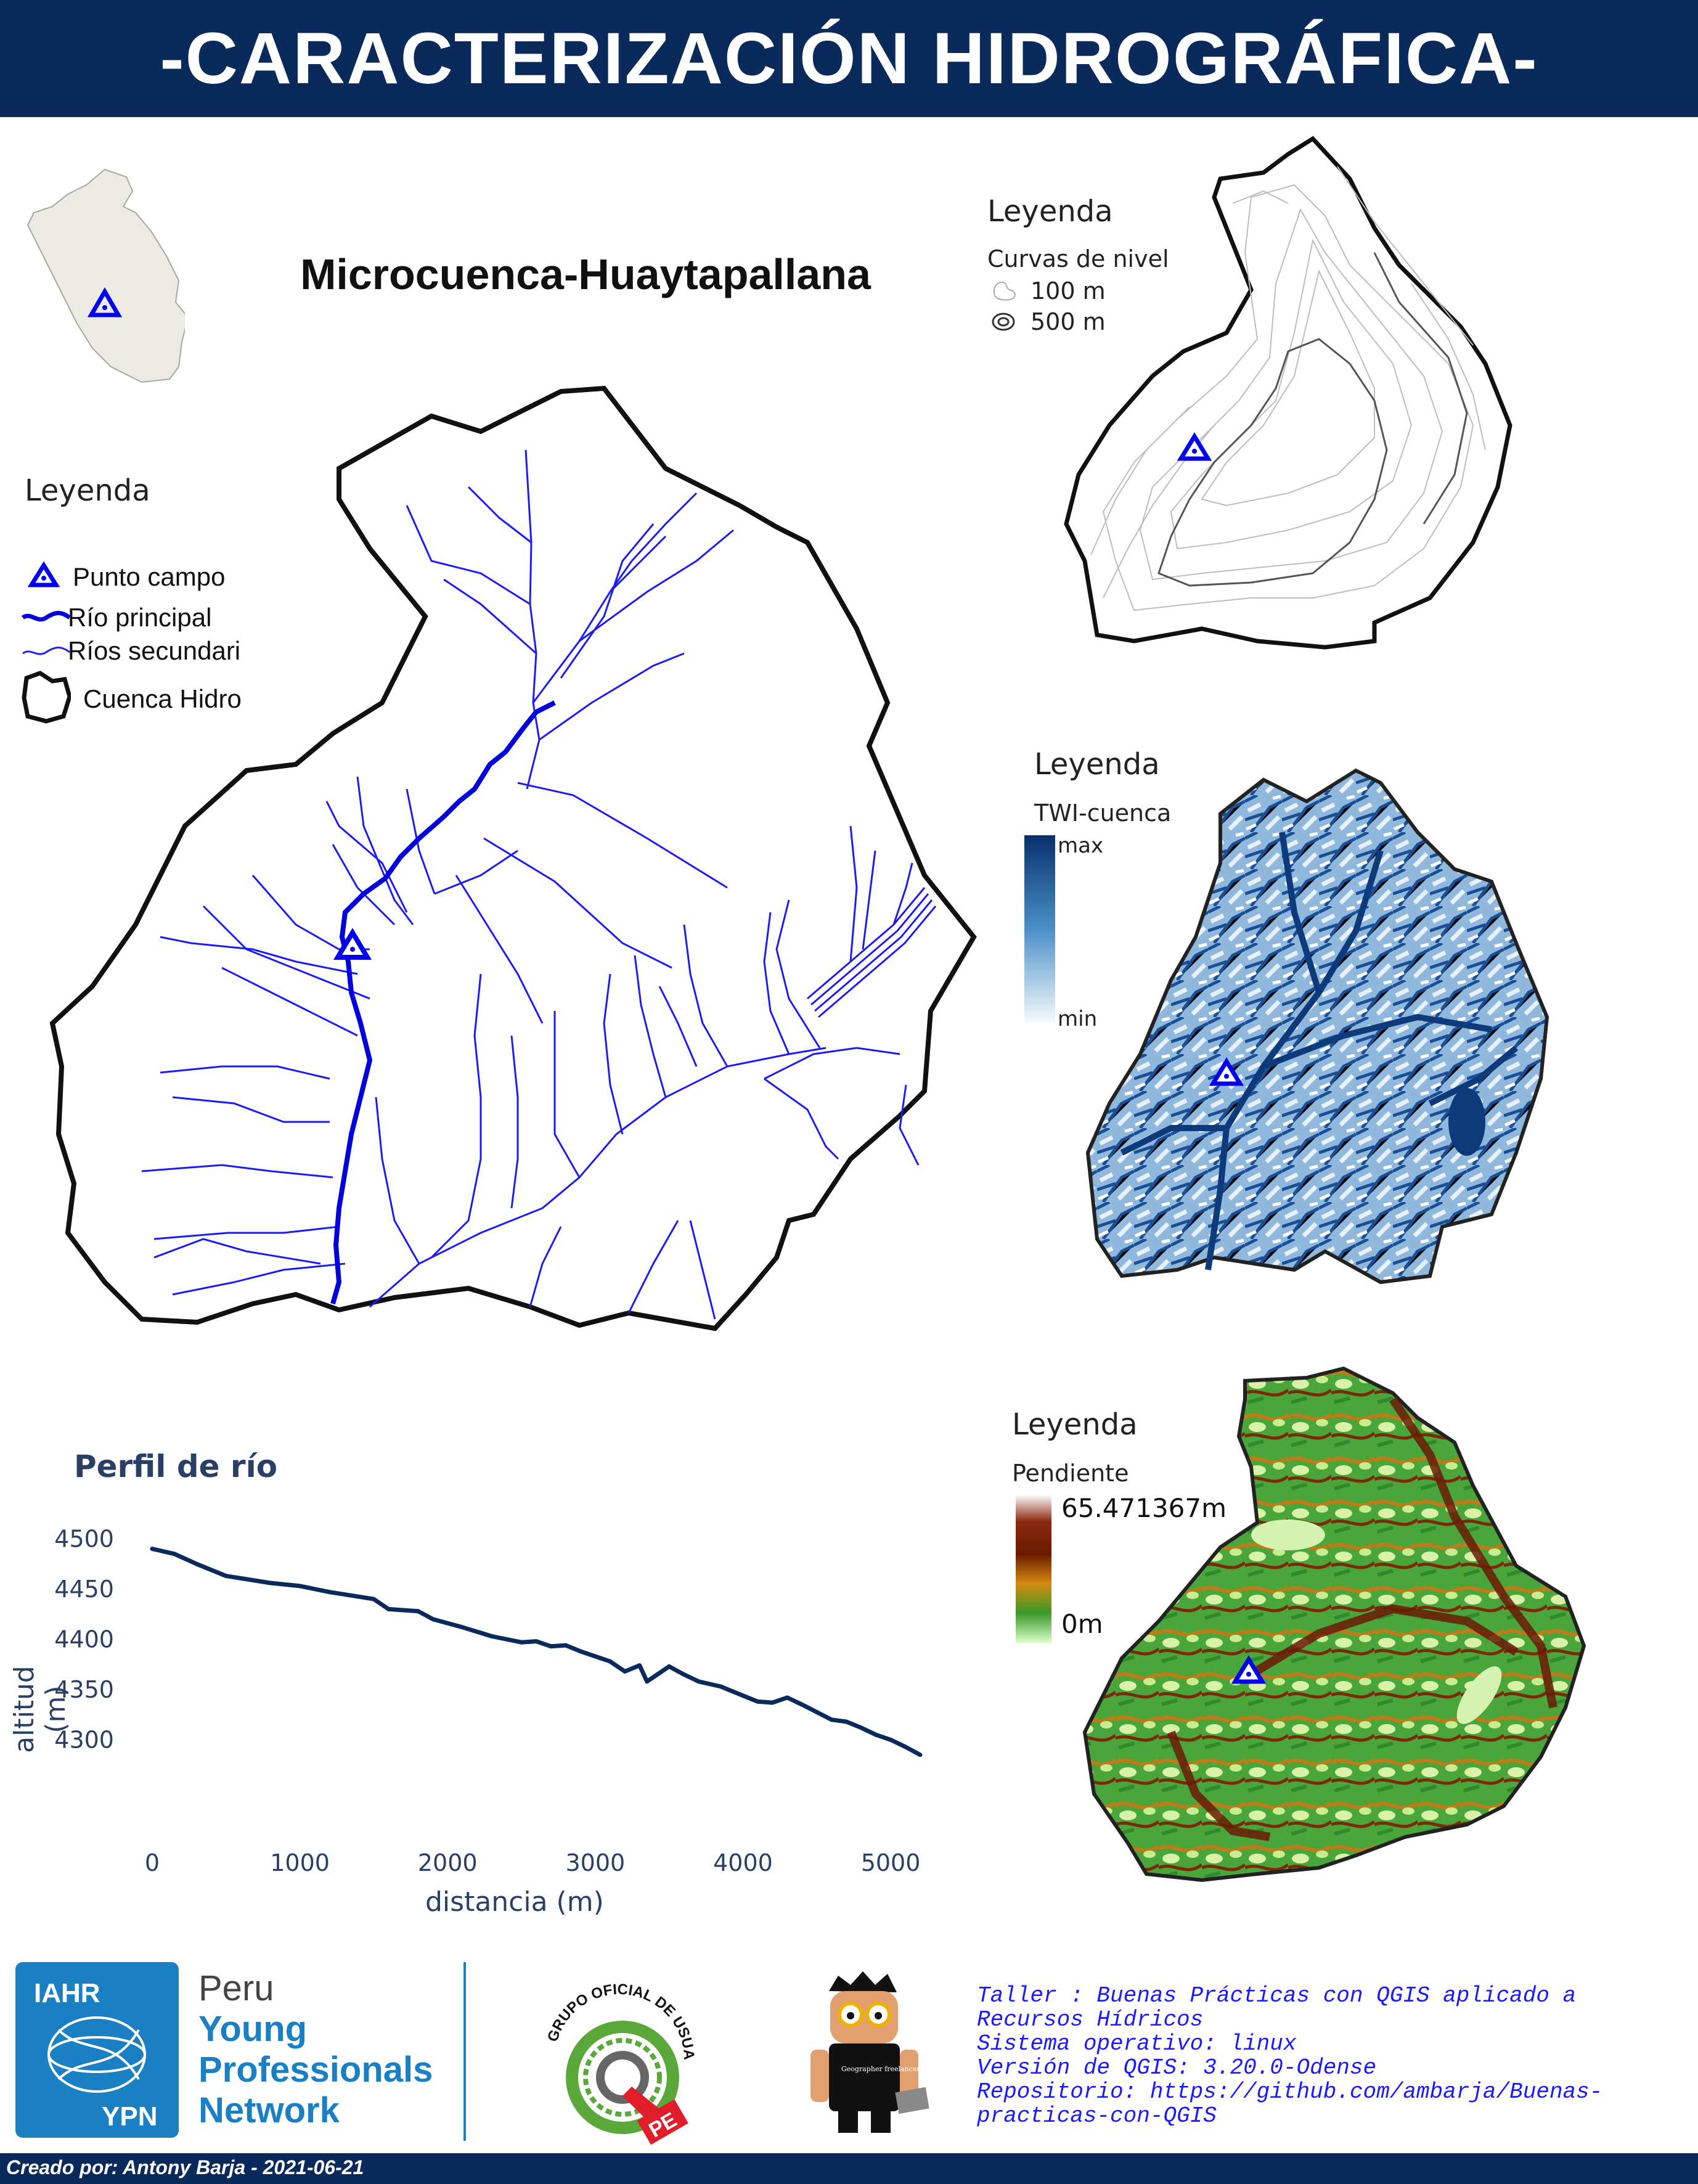 The width and height of the screenshot is (1698, 2184). Describe the element at coordinates (129, 2116) in the screenshot. I see `svg-text: YPN` at that location.